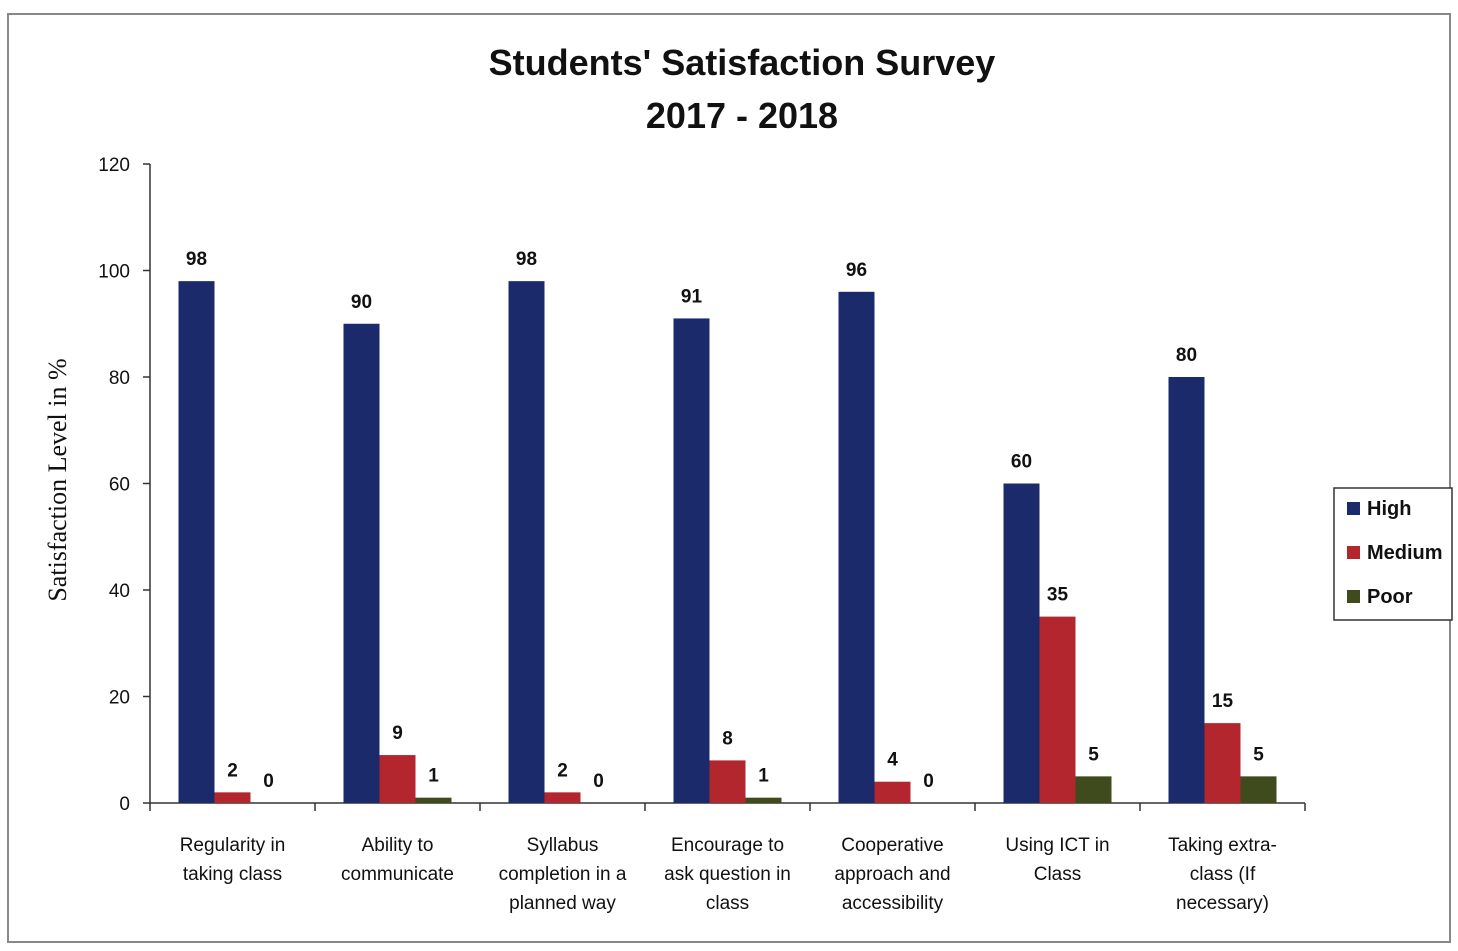 Image resolution: width=1458 pixels, height=951 pixels. Describe the element at coordinates (361, 302) in the screenshot. I see `data-label-high-1: 90` at that location.